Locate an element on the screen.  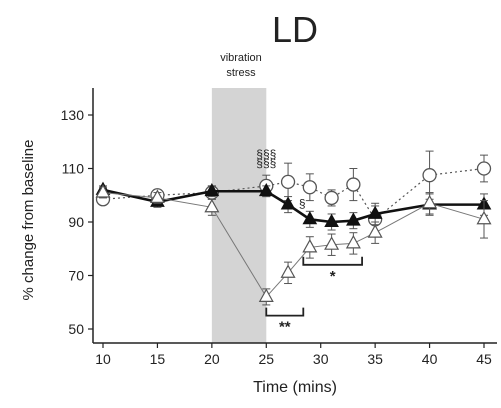
x-tick-label: 45 is located at coordinates (484, 359).